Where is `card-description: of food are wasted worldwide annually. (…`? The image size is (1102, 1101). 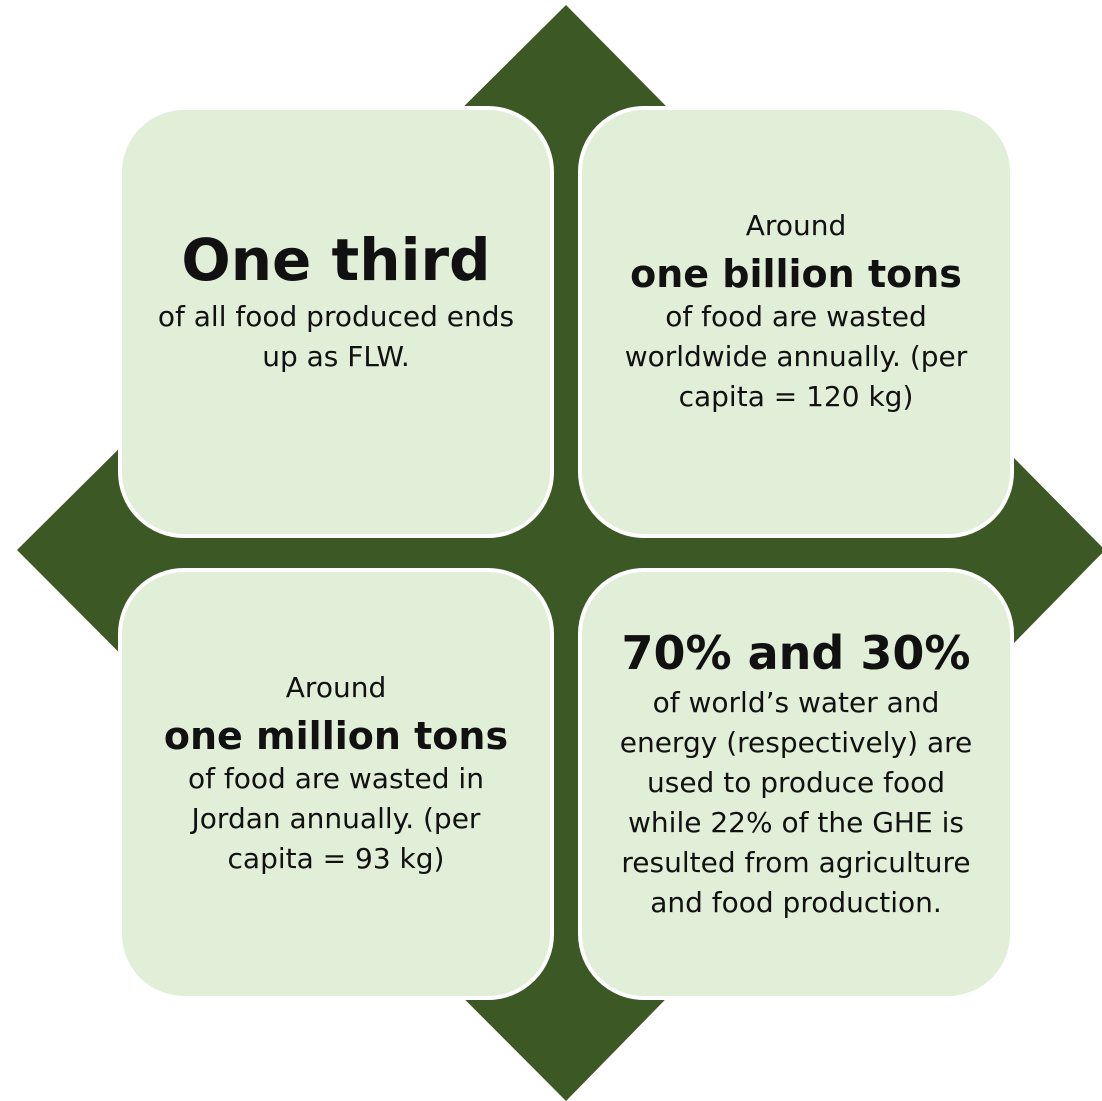
card-description: of food are wasted worldwide annually. (… is located at coordinates (796, 356).